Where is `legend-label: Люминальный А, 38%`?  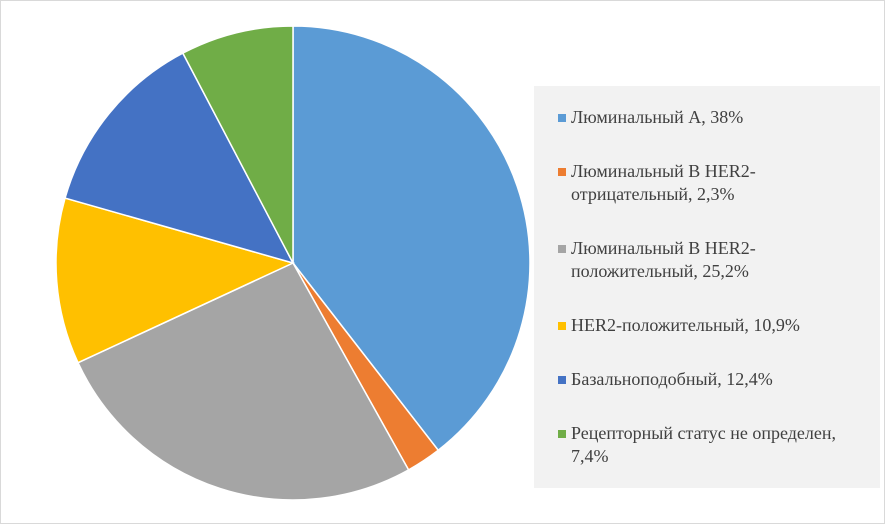 legend-label: Люминальный А, 38% is located at coordinates (657, 116).